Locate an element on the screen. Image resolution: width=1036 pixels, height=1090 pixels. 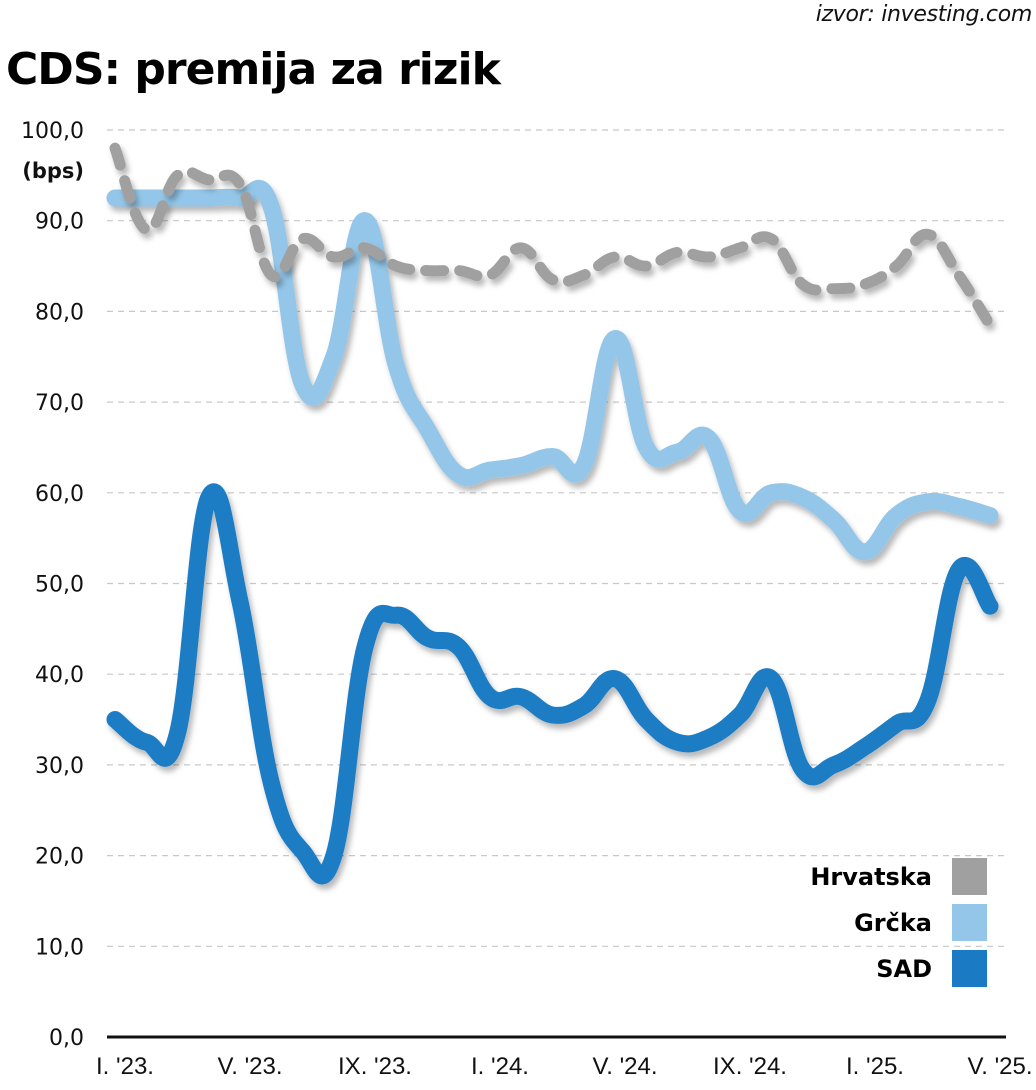
y-tick-label: 20,0 is located at coordinates (59, 857).